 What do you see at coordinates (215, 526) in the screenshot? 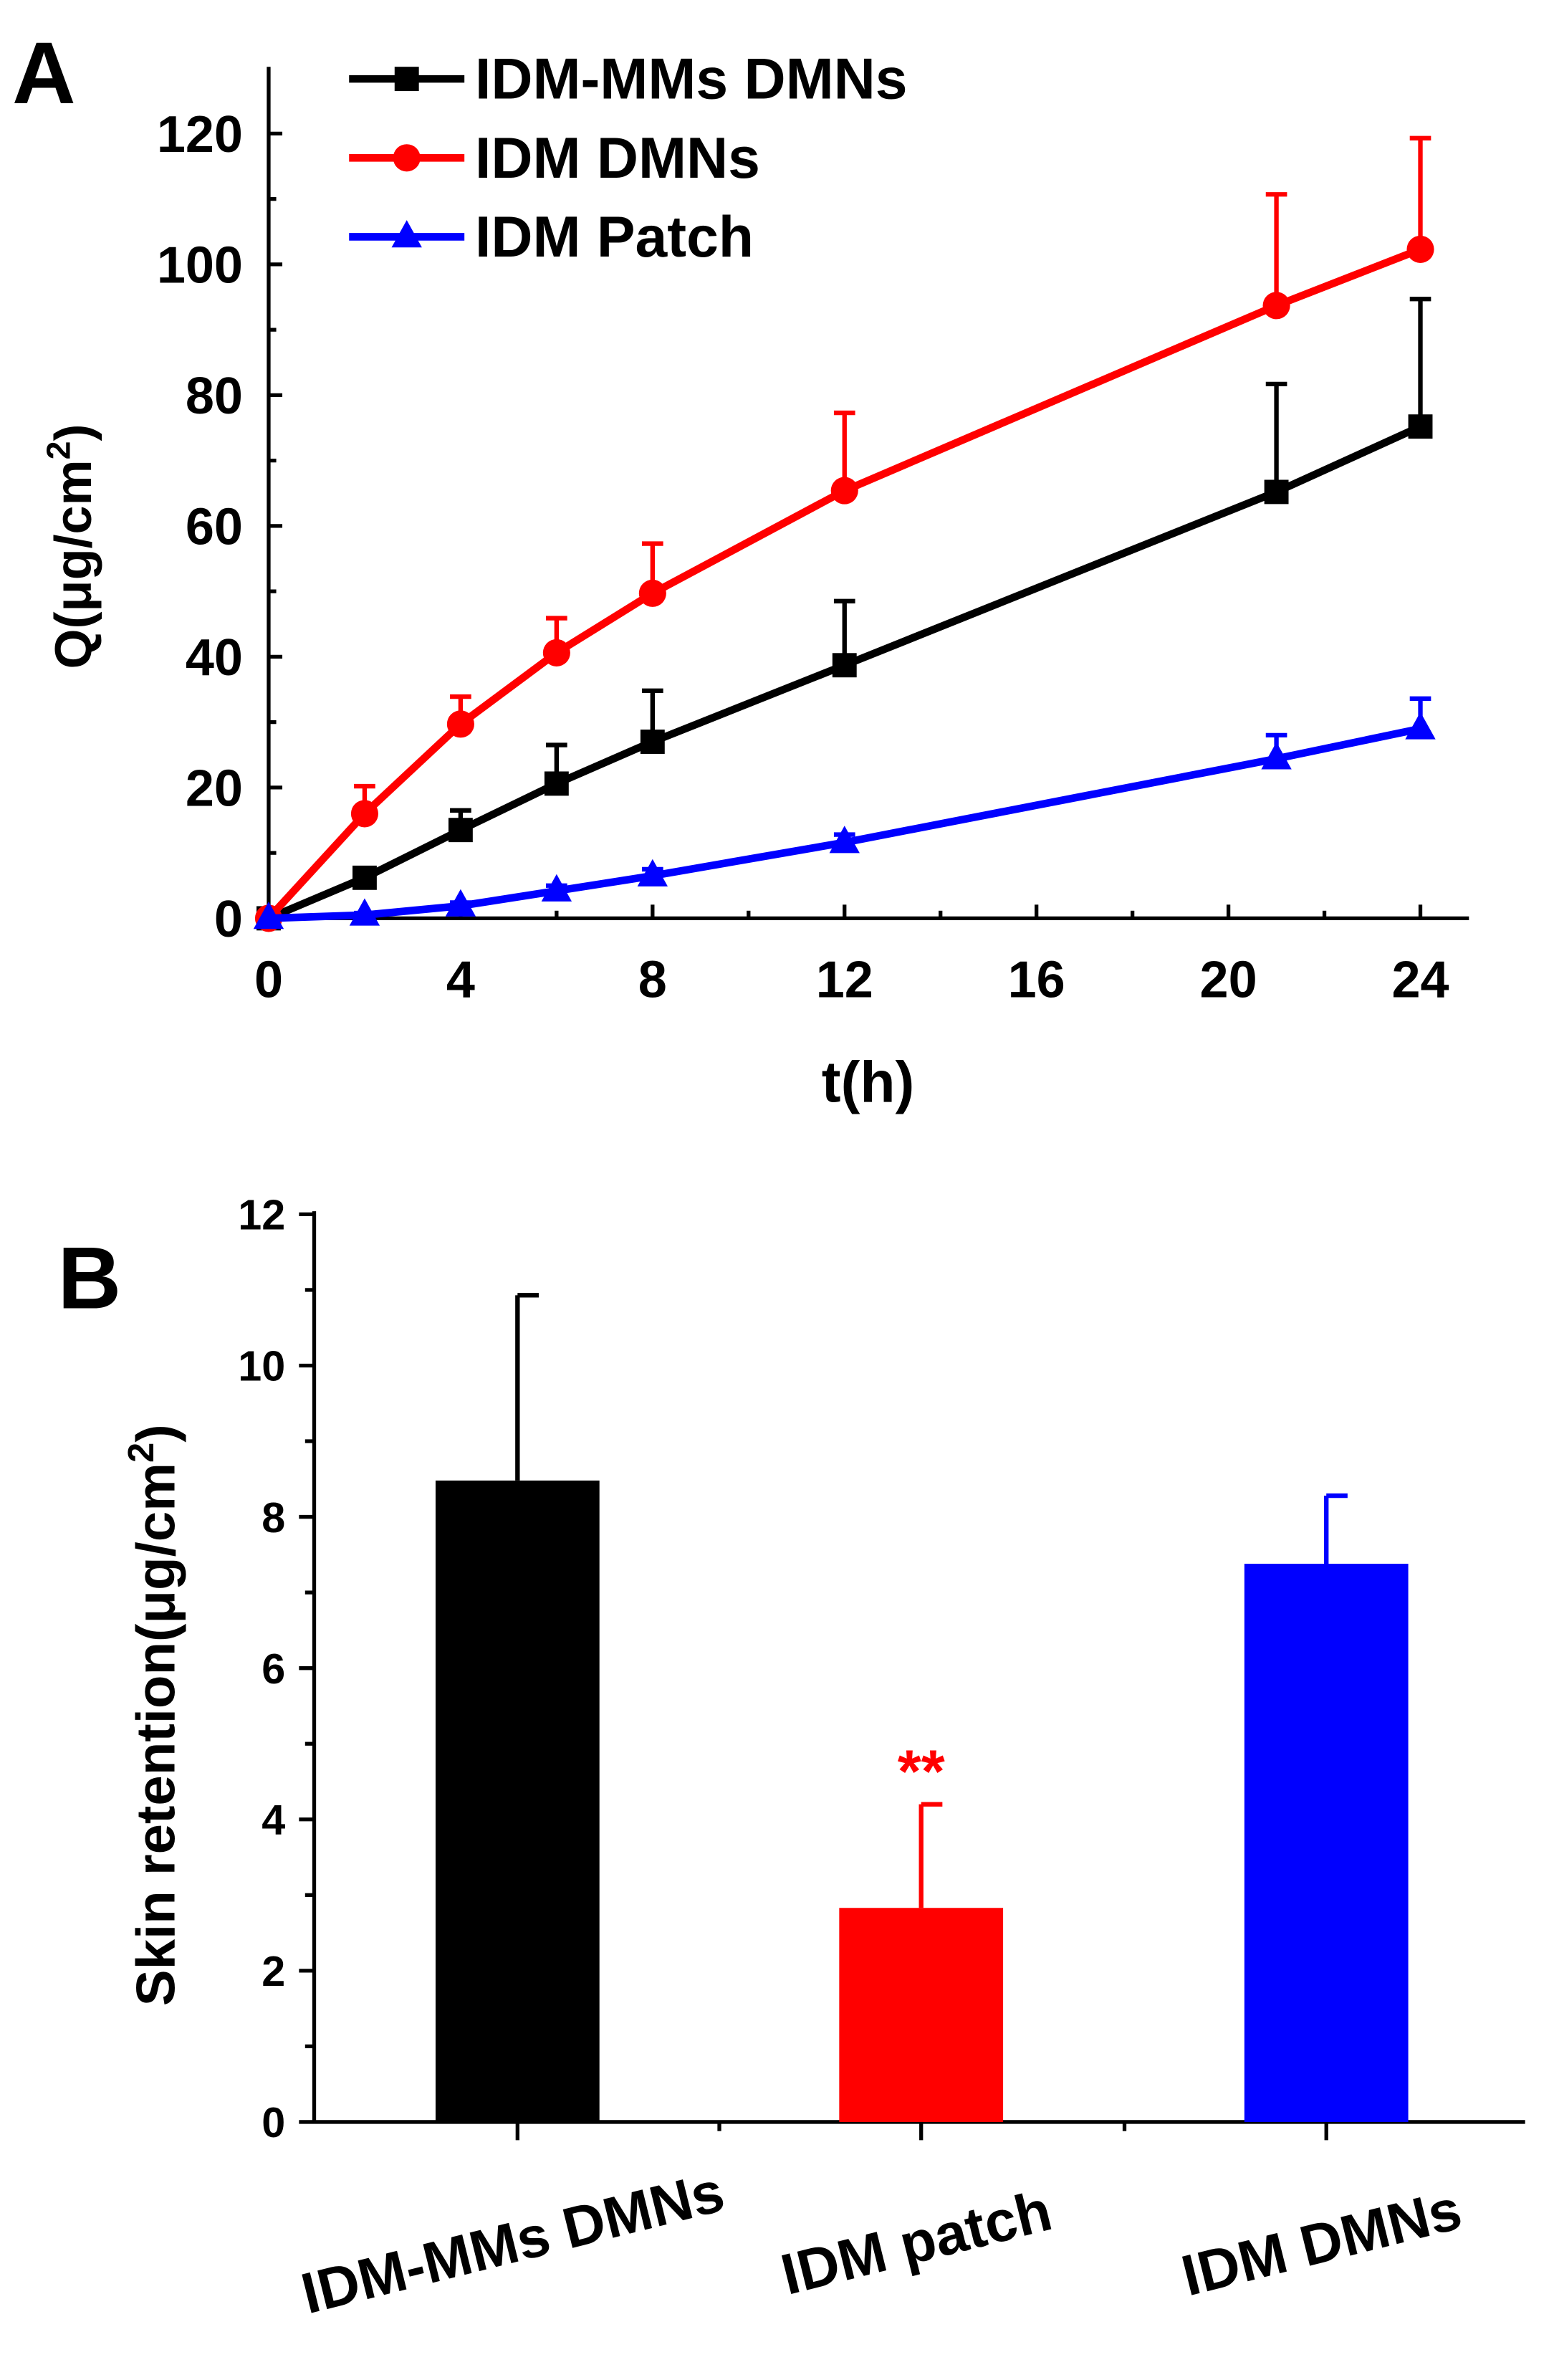
I see `y-tick-label: 60` at bounding box center [215, 526].